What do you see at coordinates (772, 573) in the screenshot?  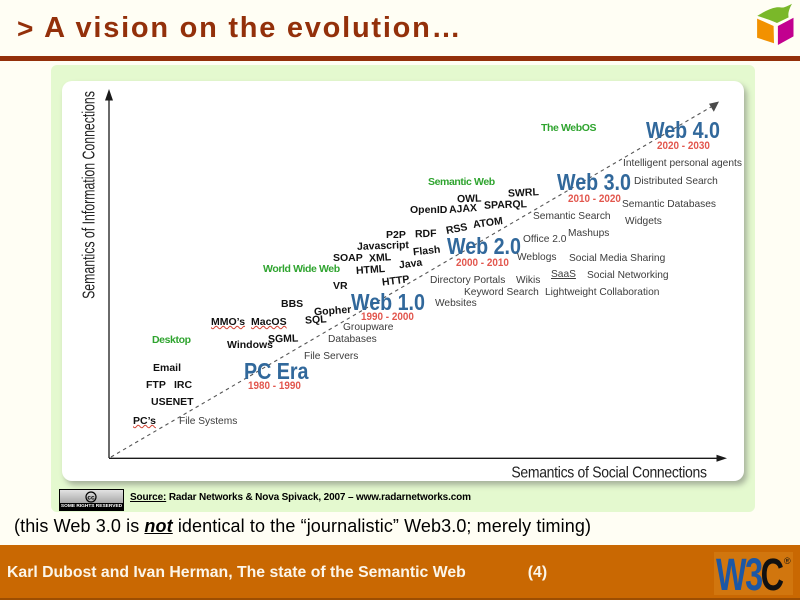 I see `svg-text: C` at bounding box center [772, 573].